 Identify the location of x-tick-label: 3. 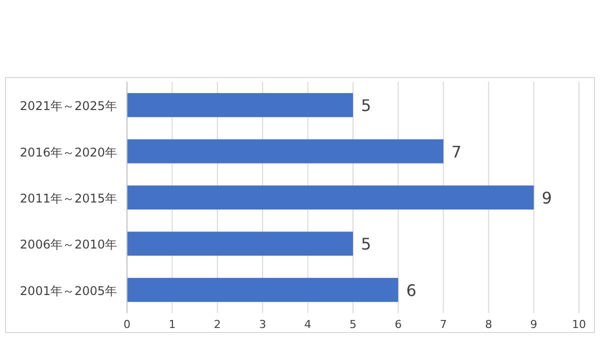
(262, 324).